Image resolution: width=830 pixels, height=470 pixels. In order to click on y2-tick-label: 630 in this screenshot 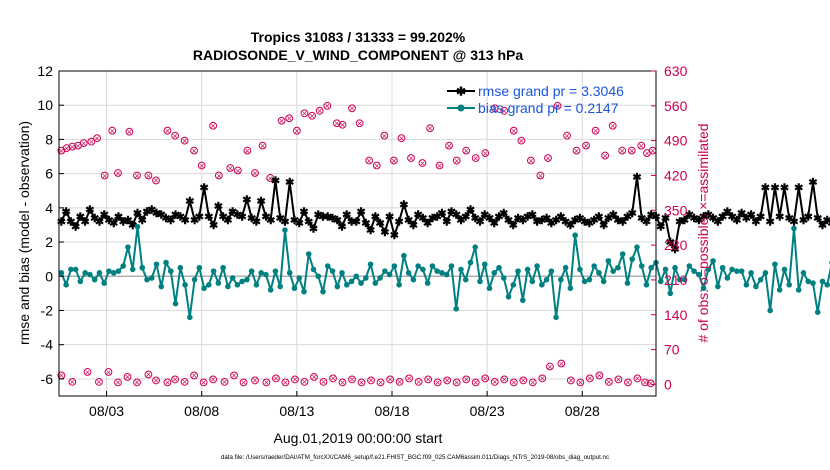, I will do `click(676, 71)`.